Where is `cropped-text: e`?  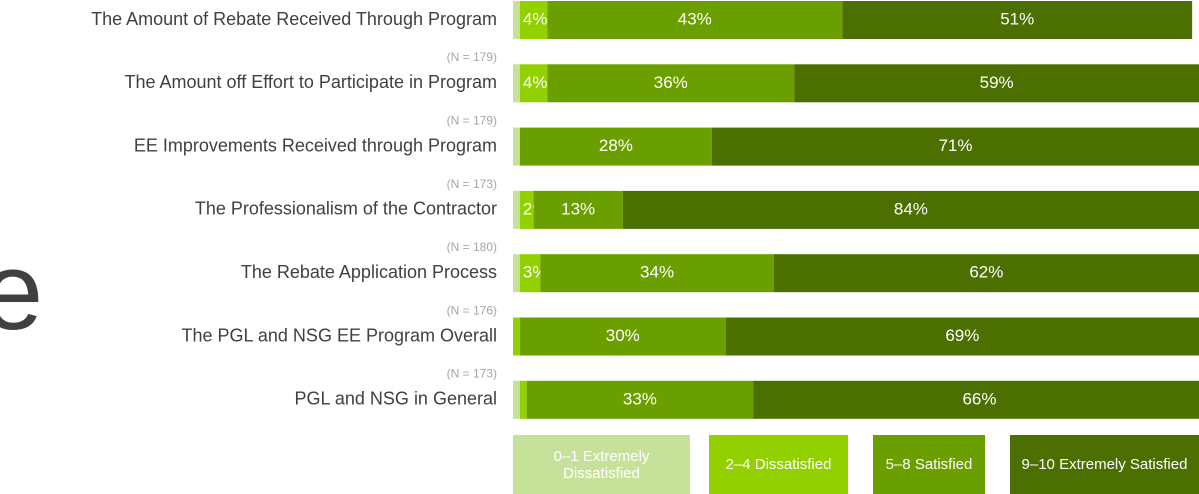 cropped-text: e is located at coordinates (21, 291).